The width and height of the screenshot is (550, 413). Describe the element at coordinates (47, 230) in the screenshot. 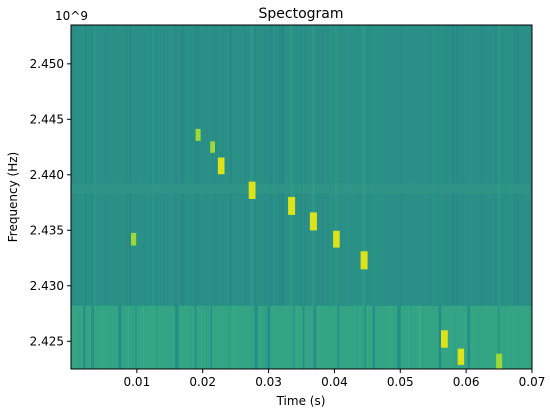

I see `y-tick-label: 2.435` at that location.